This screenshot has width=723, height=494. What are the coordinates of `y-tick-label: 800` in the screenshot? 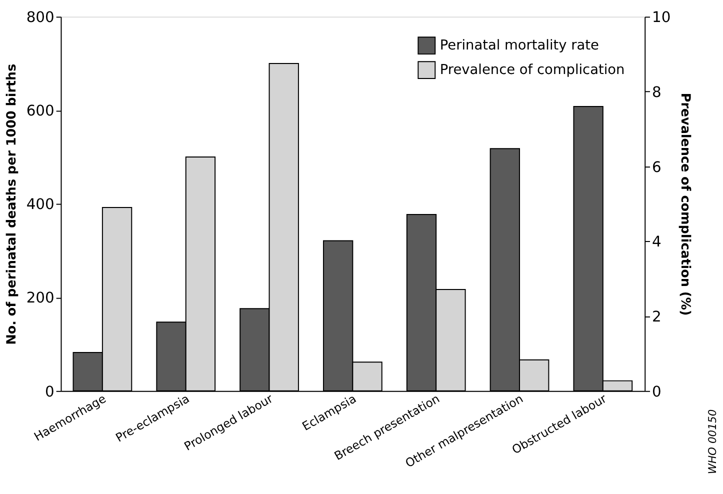 It's located at (40, 17).